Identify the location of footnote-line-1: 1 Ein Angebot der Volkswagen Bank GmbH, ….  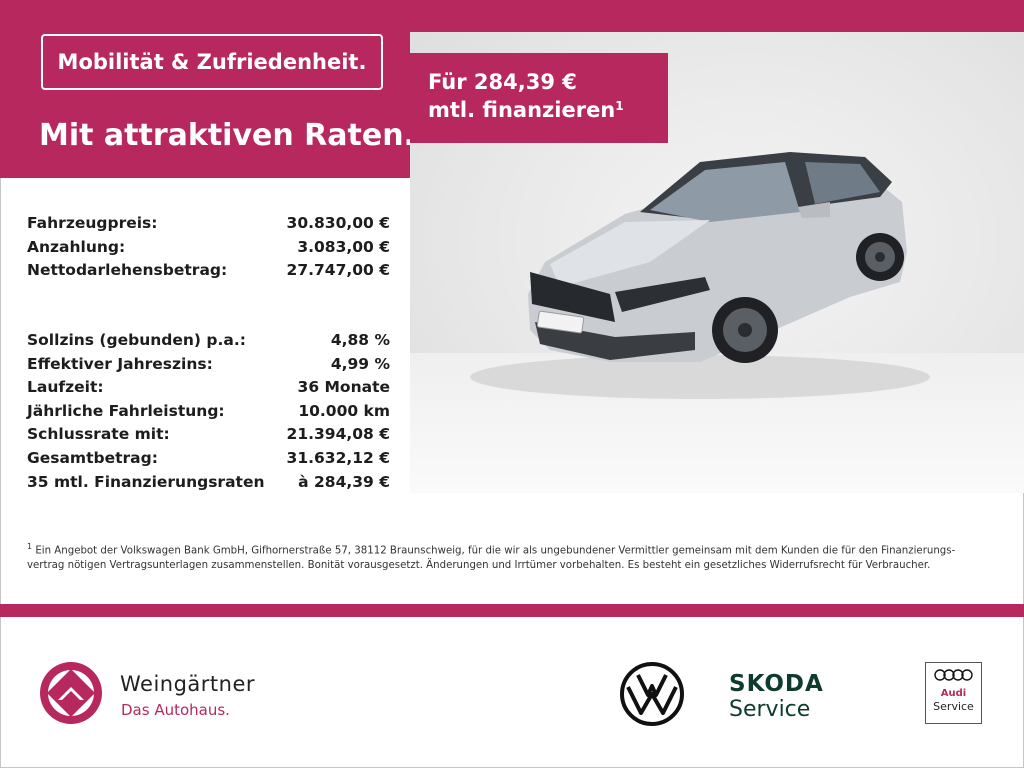
(507, 548).